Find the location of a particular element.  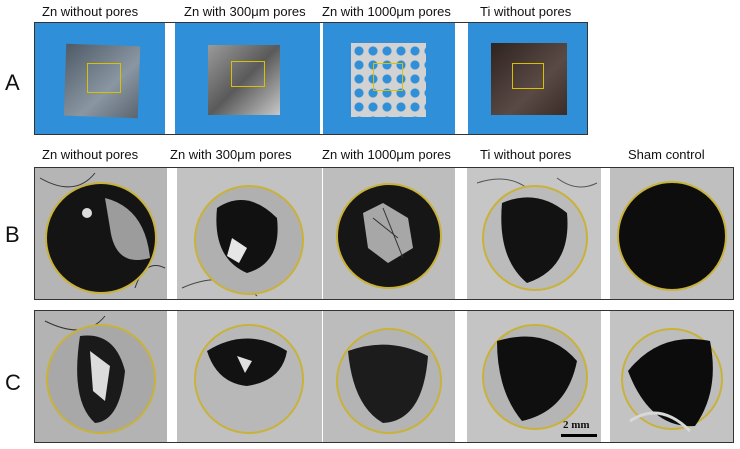

header-b-zn-1000: Zn with 1000μm pores is located at coordinates (386, 154).